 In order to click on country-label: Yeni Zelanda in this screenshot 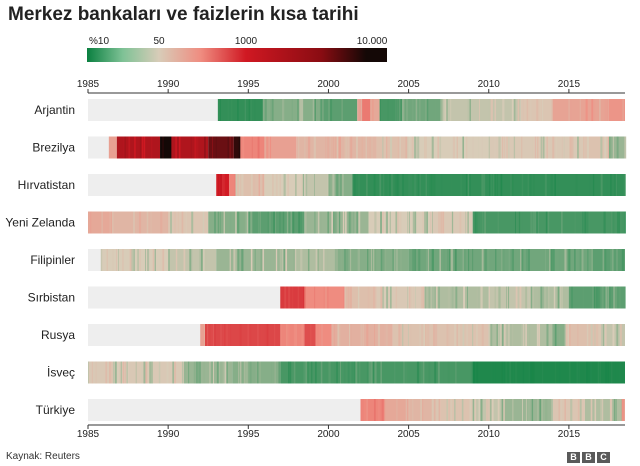, I will do `click(40, 223)`.